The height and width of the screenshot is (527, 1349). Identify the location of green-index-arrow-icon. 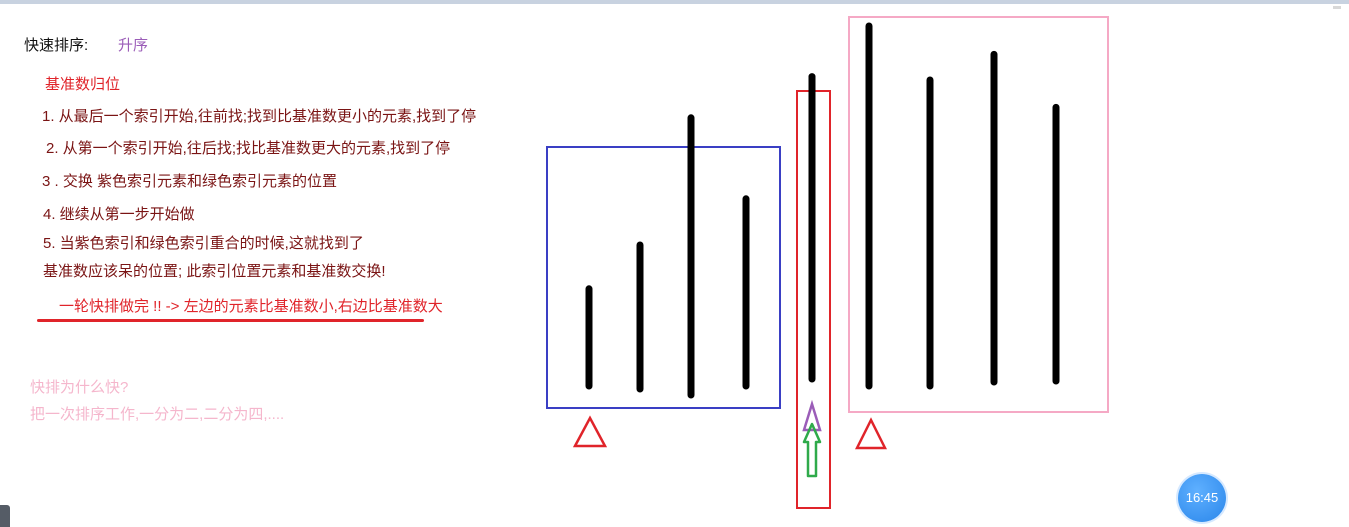
(812, 450).